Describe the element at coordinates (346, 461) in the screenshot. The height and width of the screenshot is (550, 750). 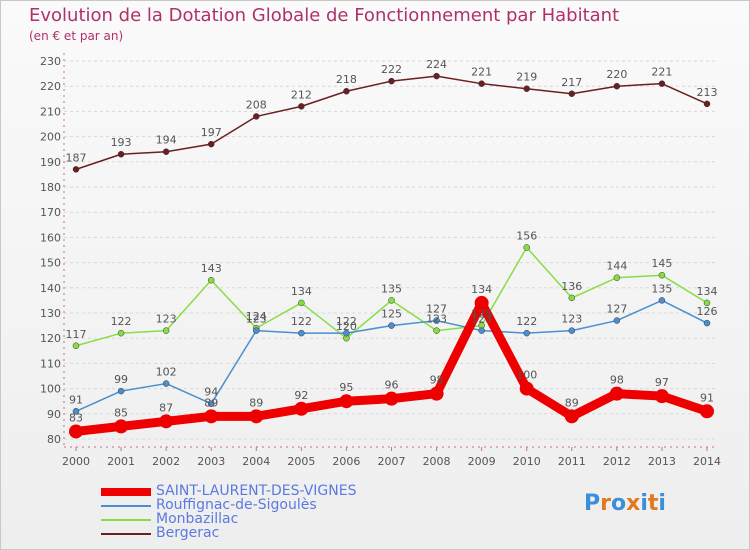
I see `x-tick-label: 2006` at that location.